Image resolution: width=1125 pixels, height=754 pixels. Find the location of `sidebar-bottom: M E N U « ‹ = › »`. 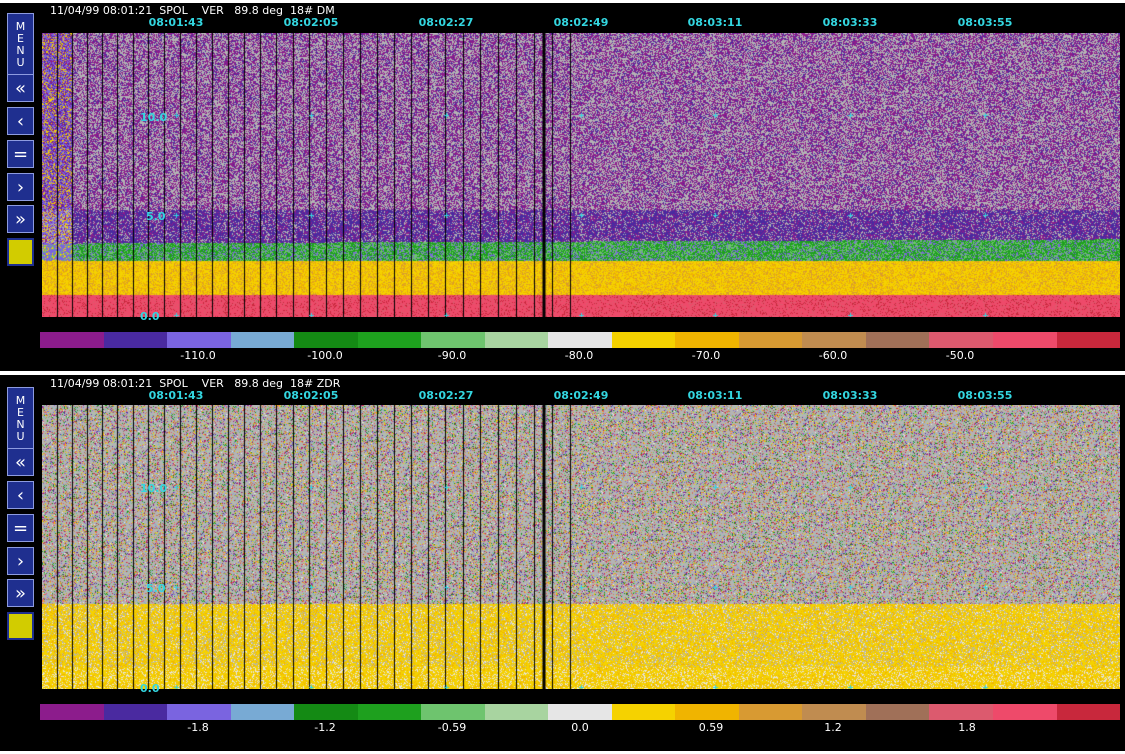

sidebar-bottom: M E N U « ‹ = › » is located at coordinates (20, 516).